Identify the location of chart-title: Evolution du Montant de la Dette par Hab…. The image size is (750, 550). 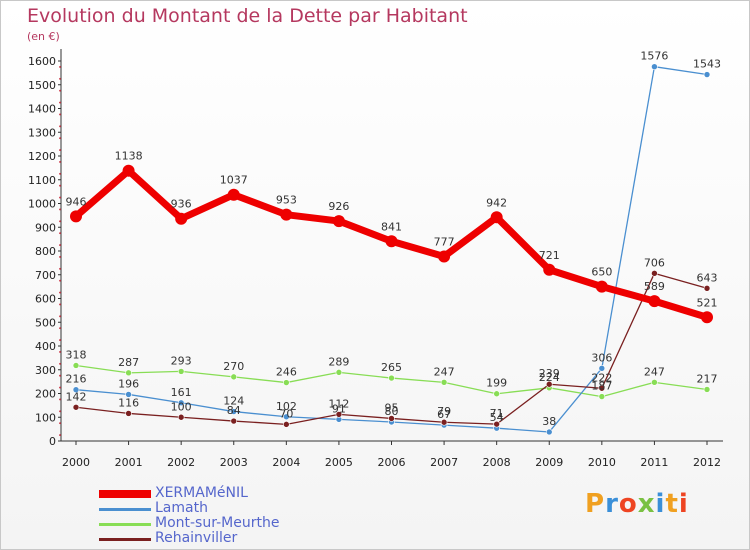
(247, 16).